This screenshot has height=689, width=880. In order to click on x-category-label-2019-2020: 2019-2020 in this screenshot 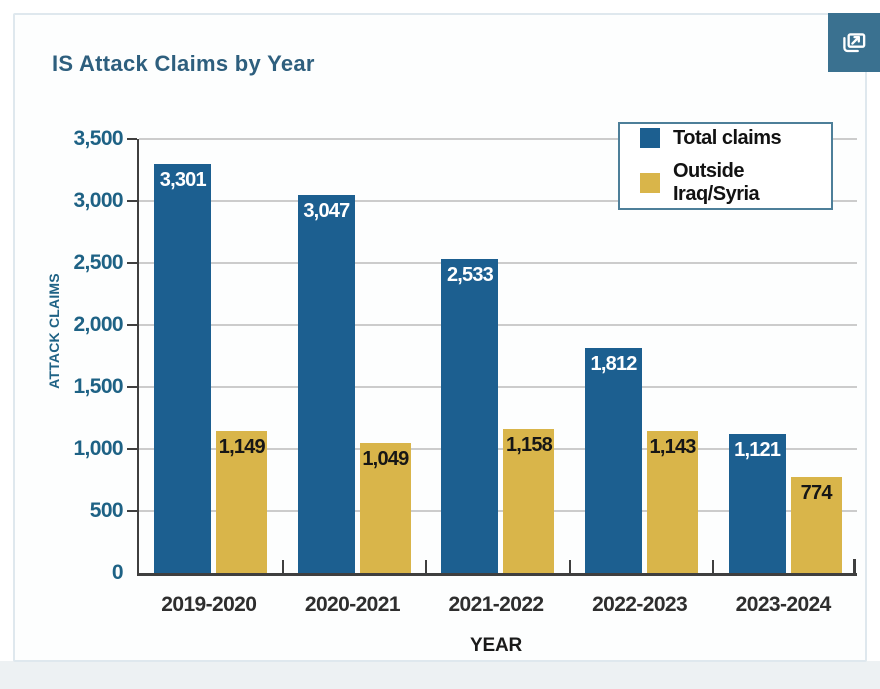, I will do `click(209, 604)`.